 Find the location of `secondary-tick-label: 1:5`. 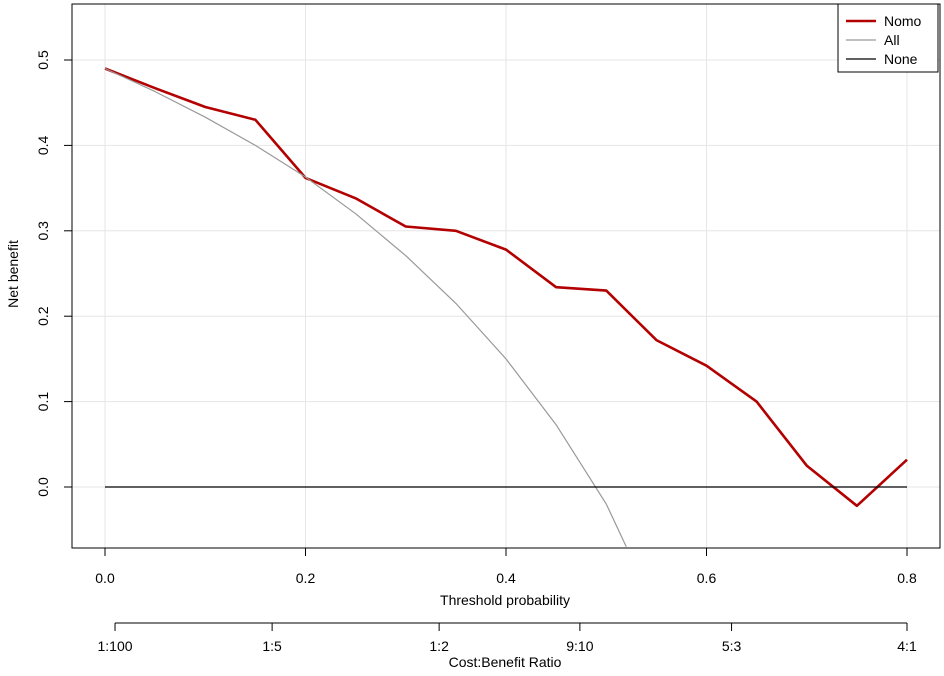

secondary-tick-label: 1:5 is located at coordinates (272, 646).